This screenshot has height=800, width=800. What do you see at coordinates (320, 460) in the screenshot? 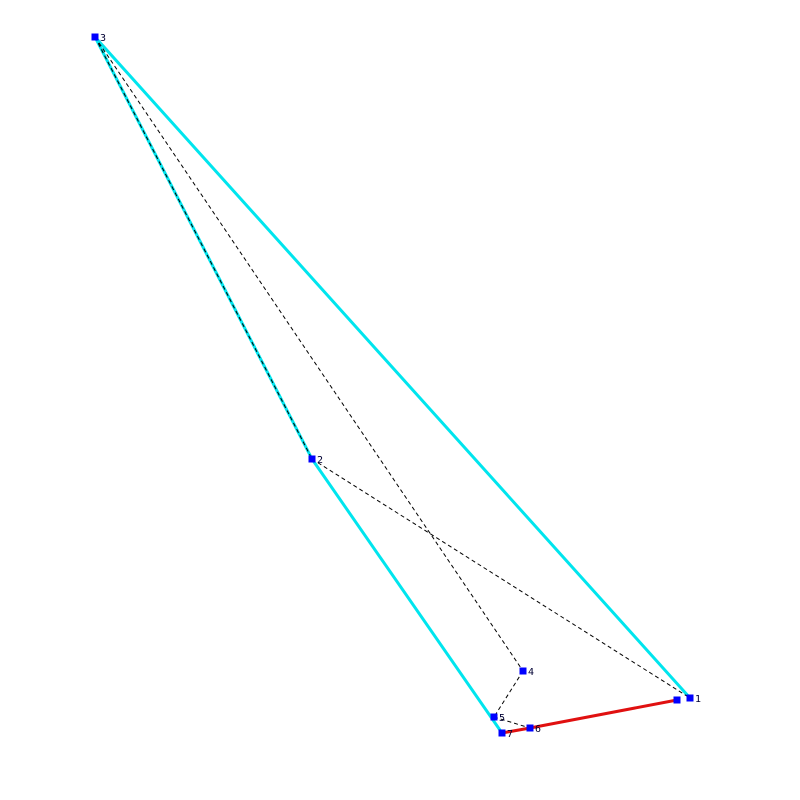
I see `node-n2-label: 2` at bounding box center [320, 460].